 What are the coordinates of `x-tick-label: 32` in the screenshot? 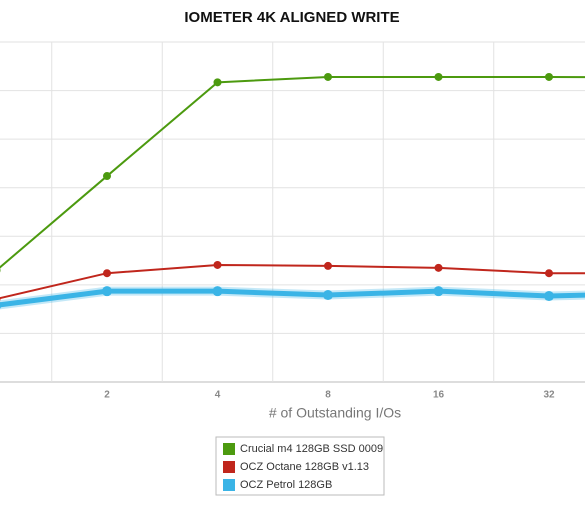 It's located at (549, 395).